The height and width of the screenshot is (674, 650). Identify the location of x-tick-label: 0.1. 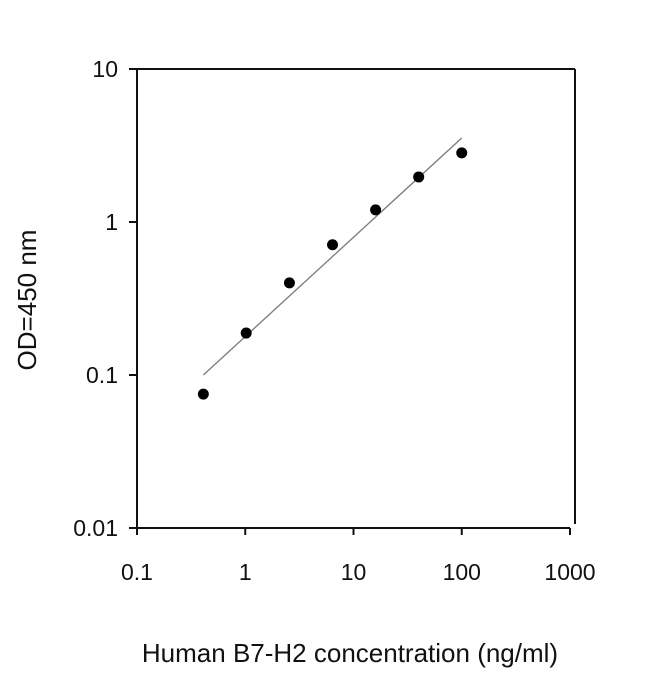
(137, 572).